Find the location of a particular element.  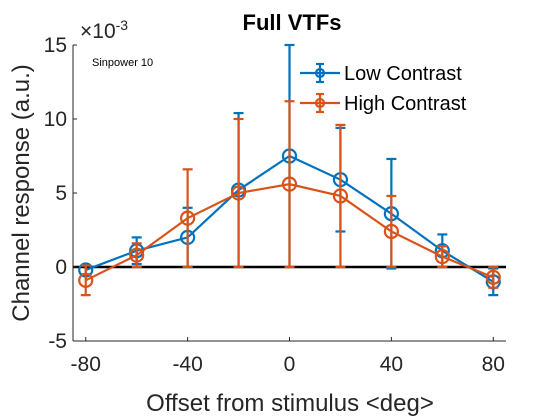

y-tick-label: 0 is located at coordinates (61, 267).